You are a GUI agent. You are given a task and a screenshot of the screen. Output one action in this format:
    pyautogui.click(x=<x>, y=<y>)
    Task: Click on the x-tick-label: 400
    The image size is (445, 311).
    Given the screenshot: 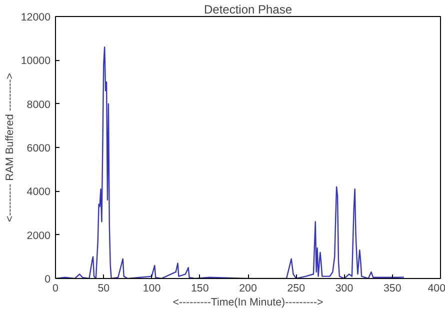 What is the action you would take?
    pyautogui.click(x=436, y=288)
    